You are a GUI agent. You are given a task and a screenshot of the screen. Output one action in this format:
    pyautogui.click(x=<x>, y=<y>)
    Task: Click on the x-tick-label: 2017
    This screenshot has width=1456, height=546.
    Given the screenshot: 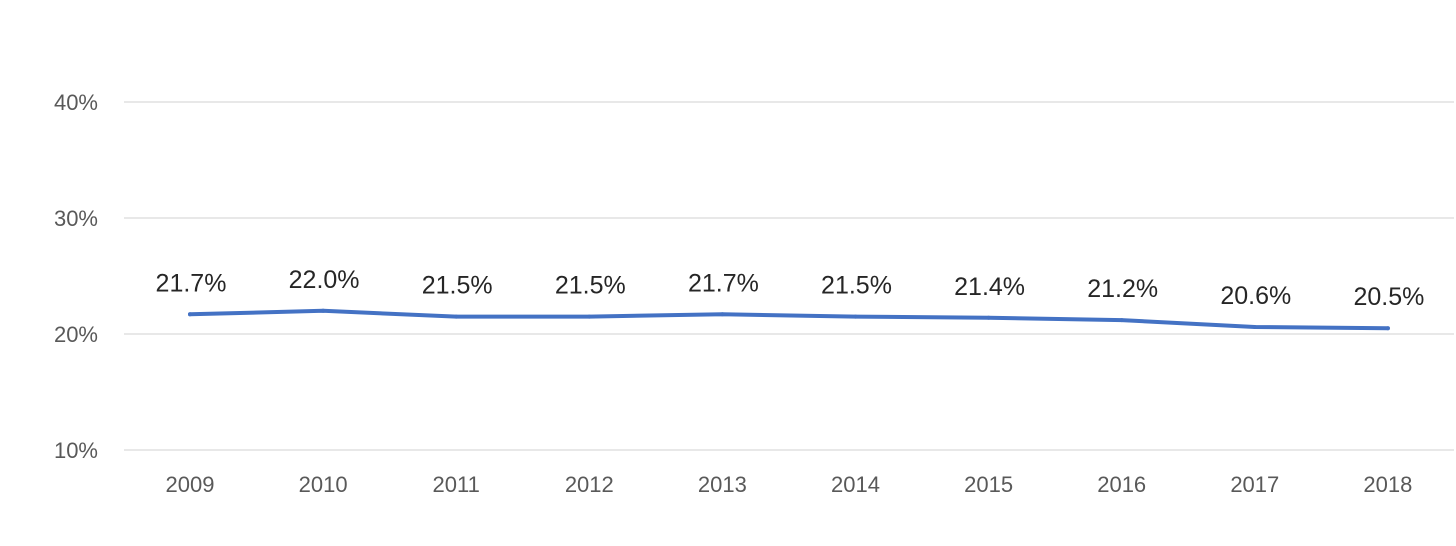 What is the action you would take?
    pyautogui.click(x=1254, y=484)
    